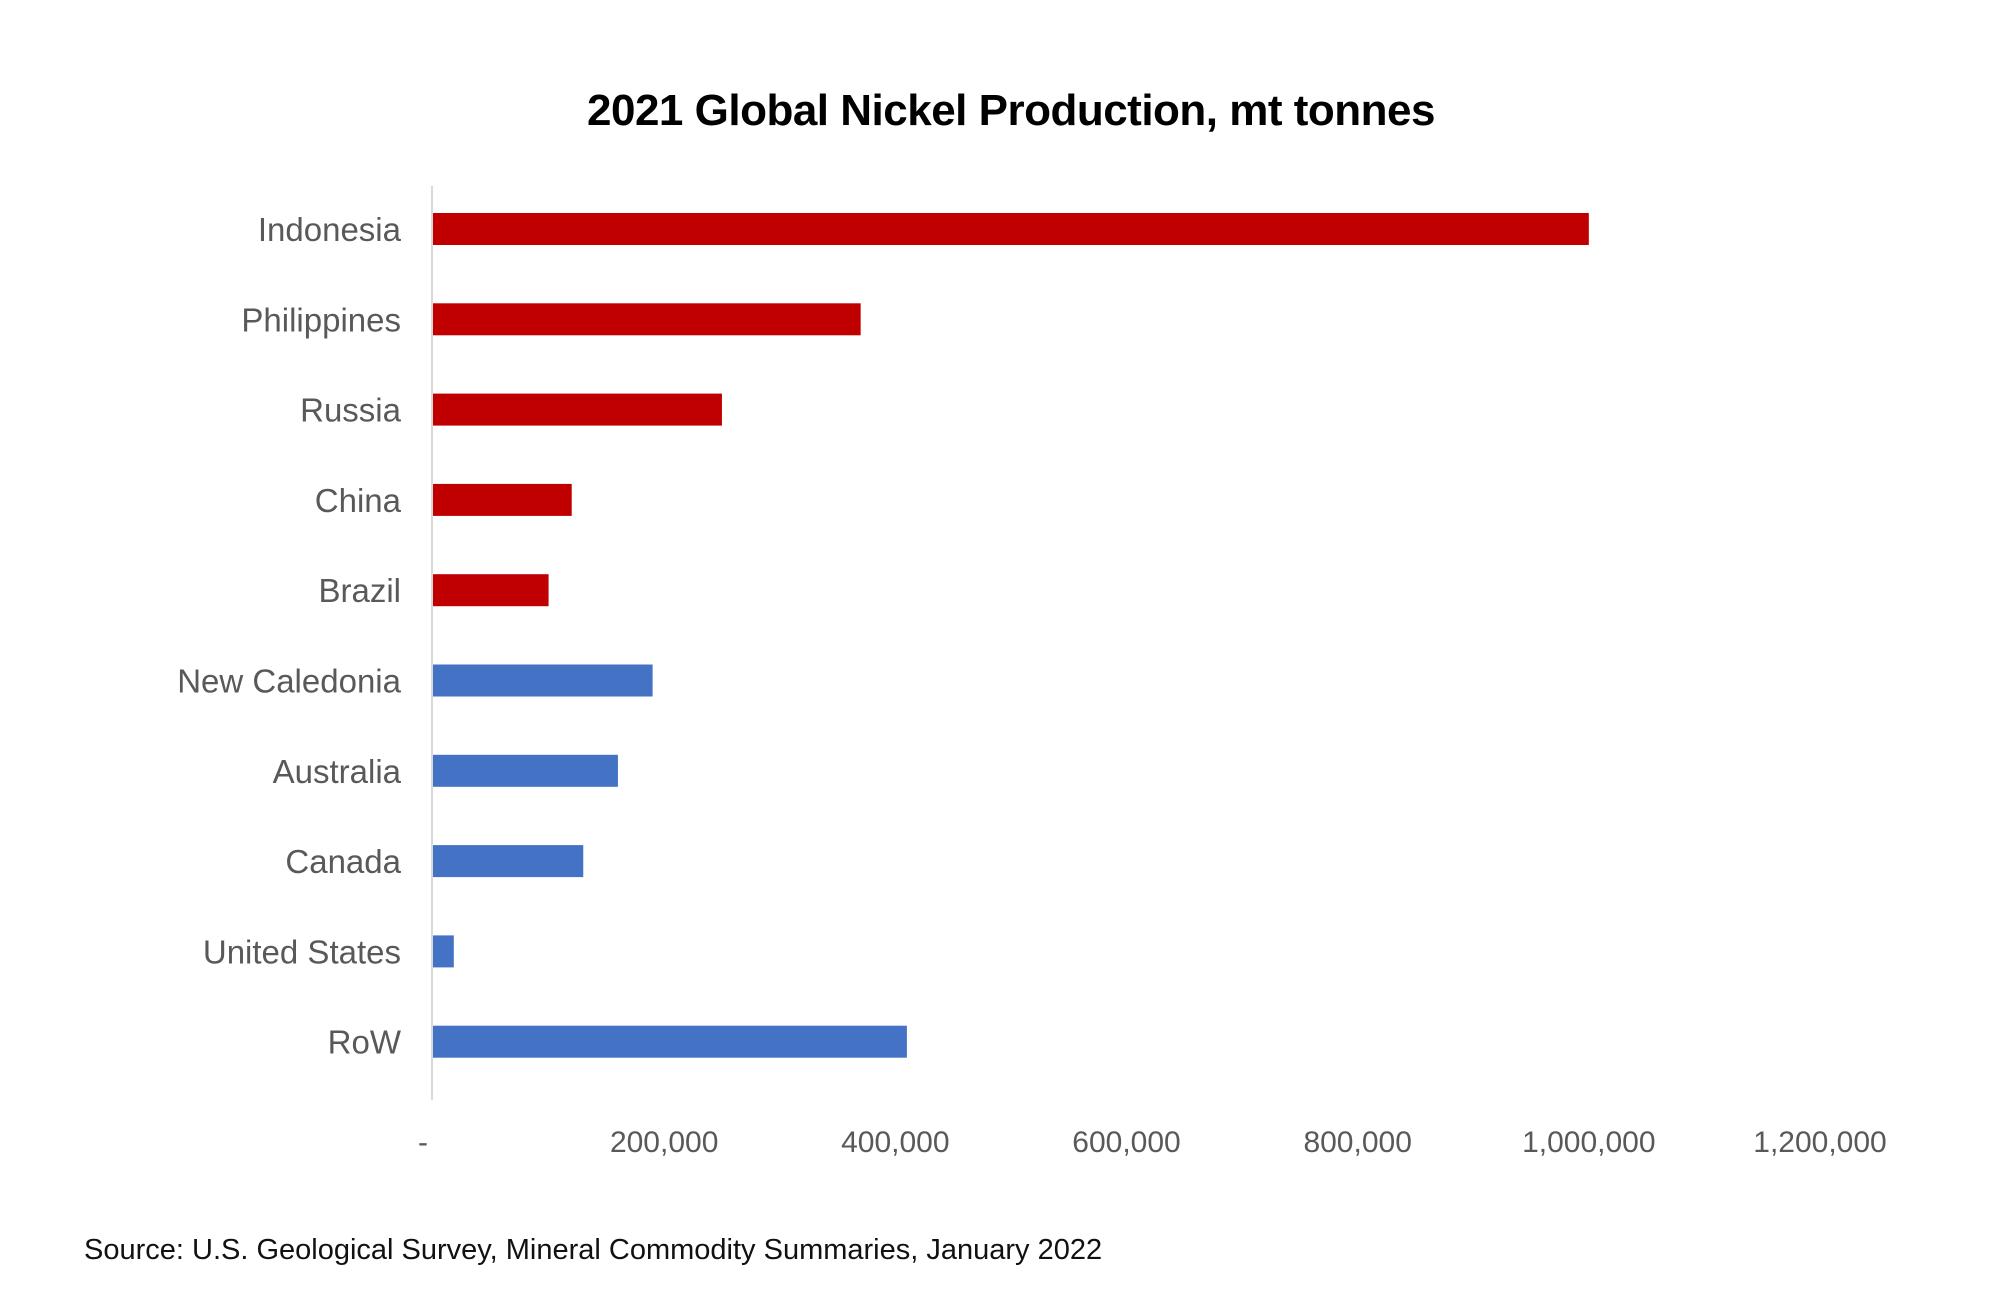 Image resolution: width=2000 pixels, height=1300 pixels. I want to click on category-label: Canada, so click(343, 861).